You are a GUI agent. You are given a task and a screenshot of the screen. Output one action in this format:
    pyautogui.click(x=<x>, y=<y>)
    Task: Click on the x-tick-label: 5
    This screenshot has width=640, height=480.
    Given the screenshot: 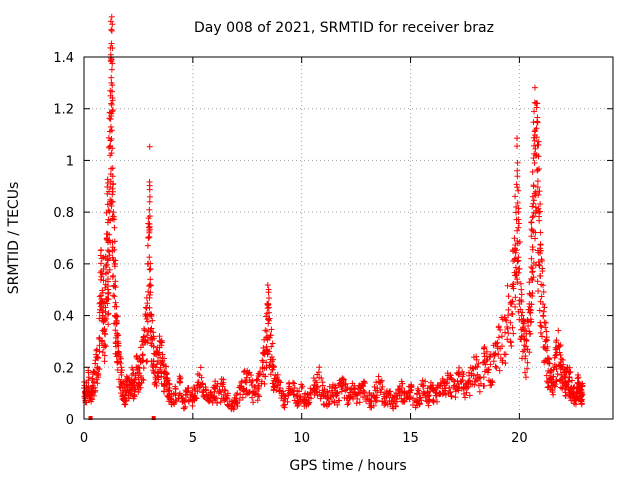 What is the action you would take?
    pyautogui.click(x=193, y=438)
    